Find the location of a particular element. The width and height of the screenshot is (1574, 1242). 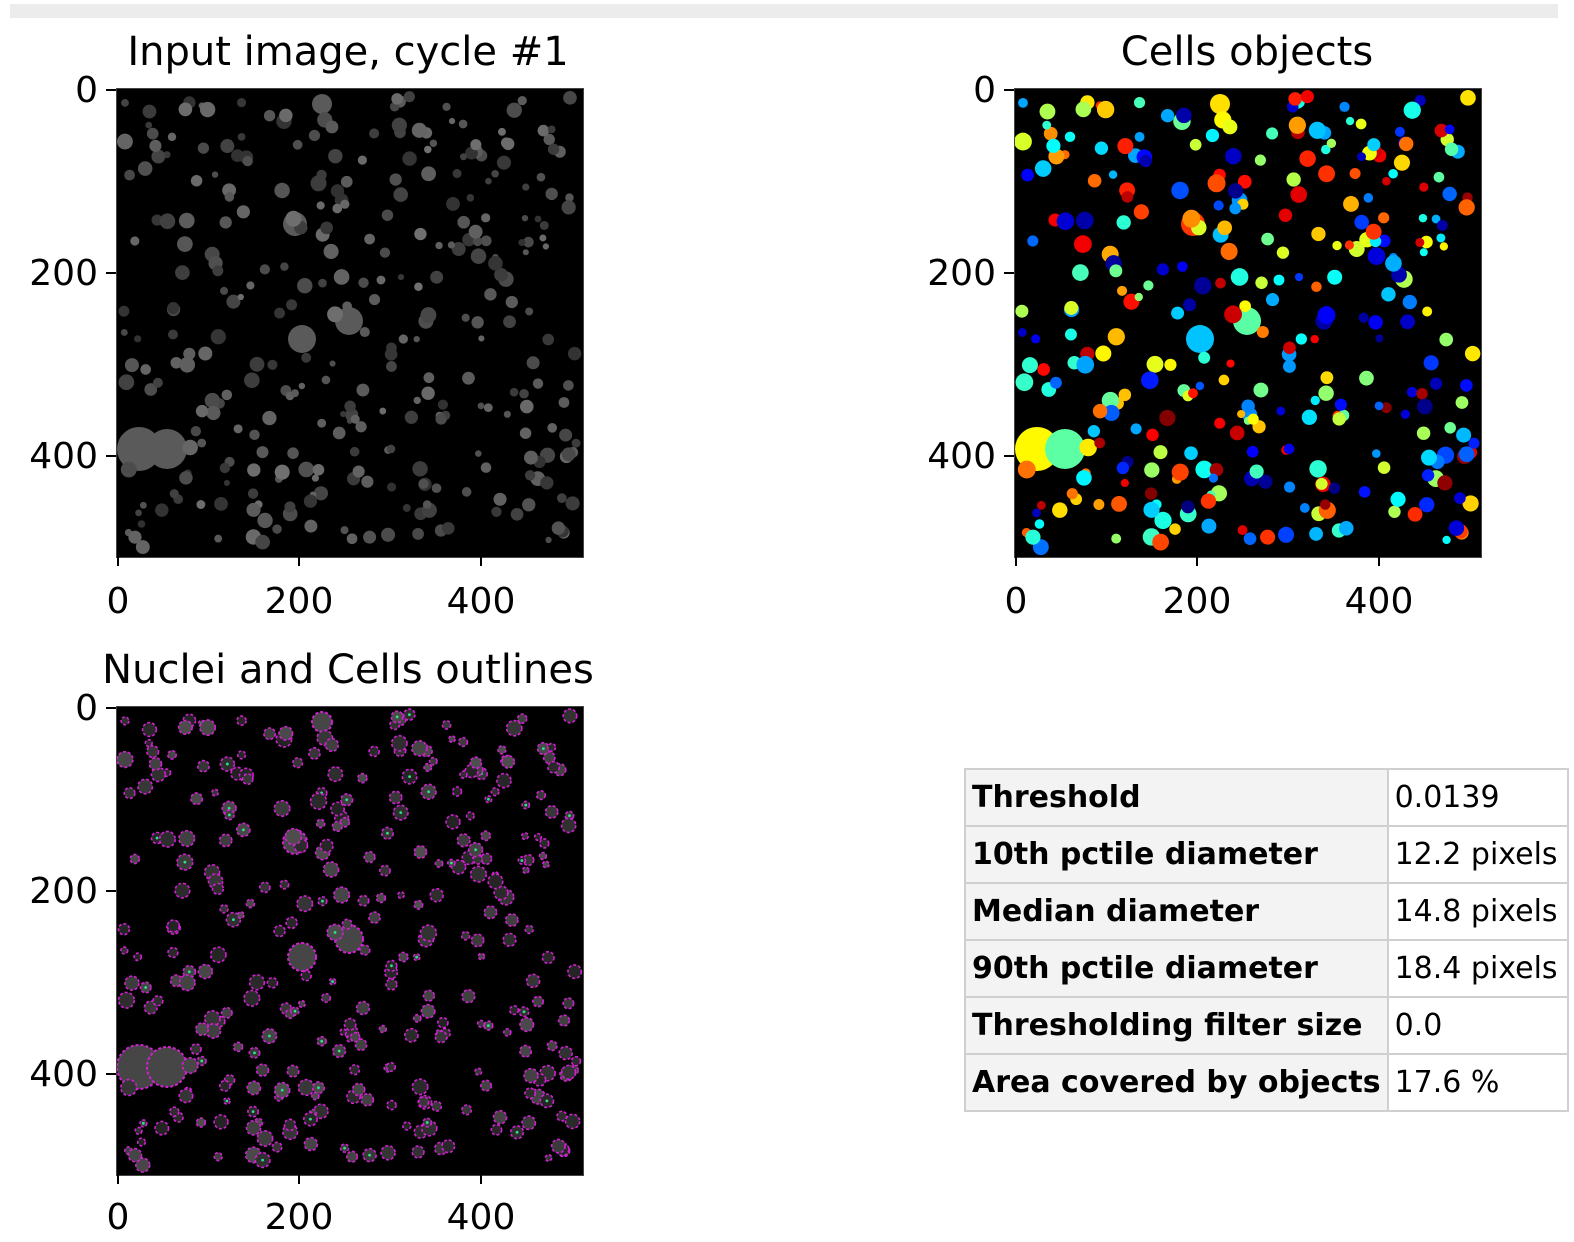

table-row: 90th pctile diameter 18.4 pixels is located at coordinates (1266, 968).